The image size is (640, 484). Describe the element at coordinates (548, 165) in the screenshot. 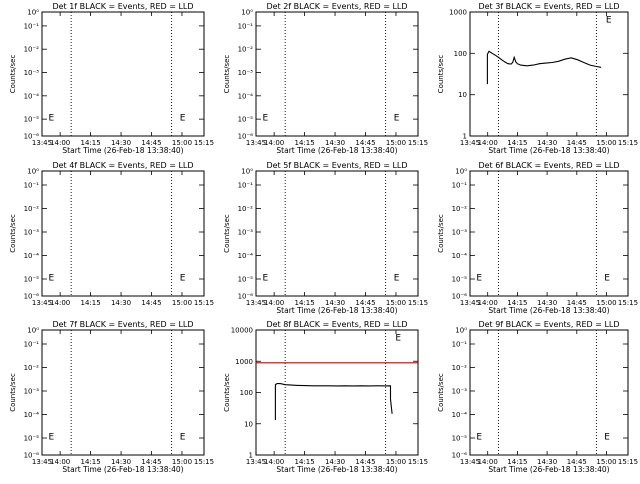

I see `panel-title: Det 6f BLACK = Events, RED = LLD` at that location.